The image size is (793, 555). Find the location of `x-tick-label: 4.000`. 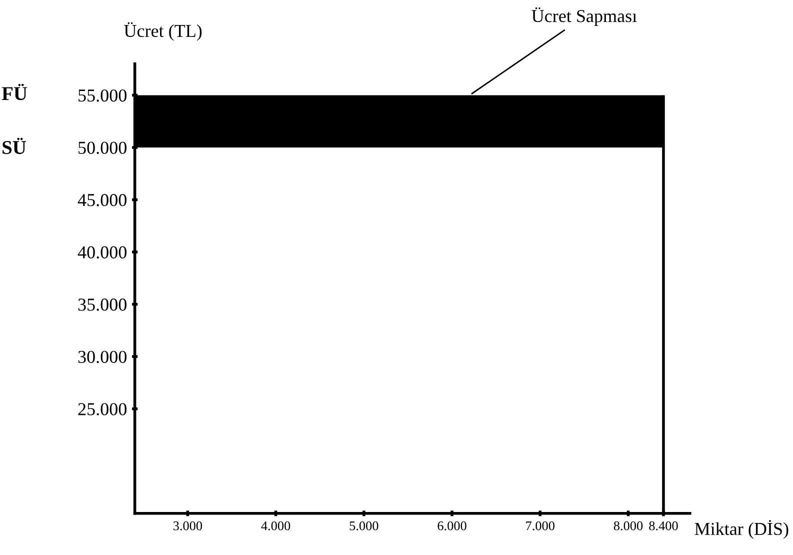

x-tick-label: 4.000 is located at coordinates (275, 525).